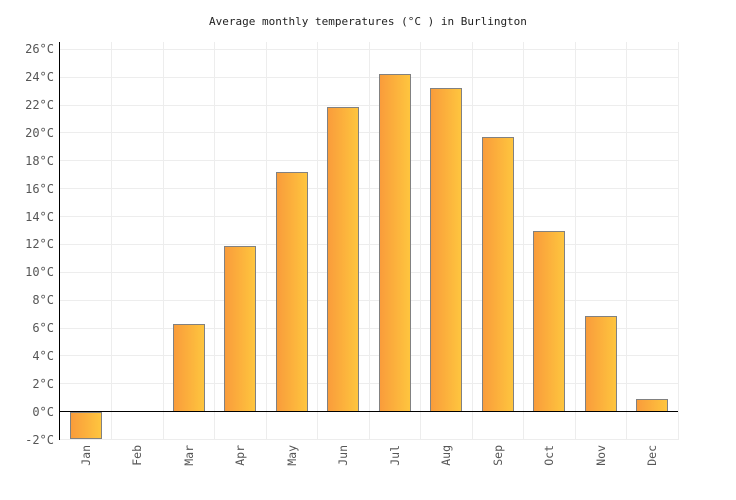 The image size is (736, 500). I want to click on y-tick-label-16: 16°C, so click(39, 188).